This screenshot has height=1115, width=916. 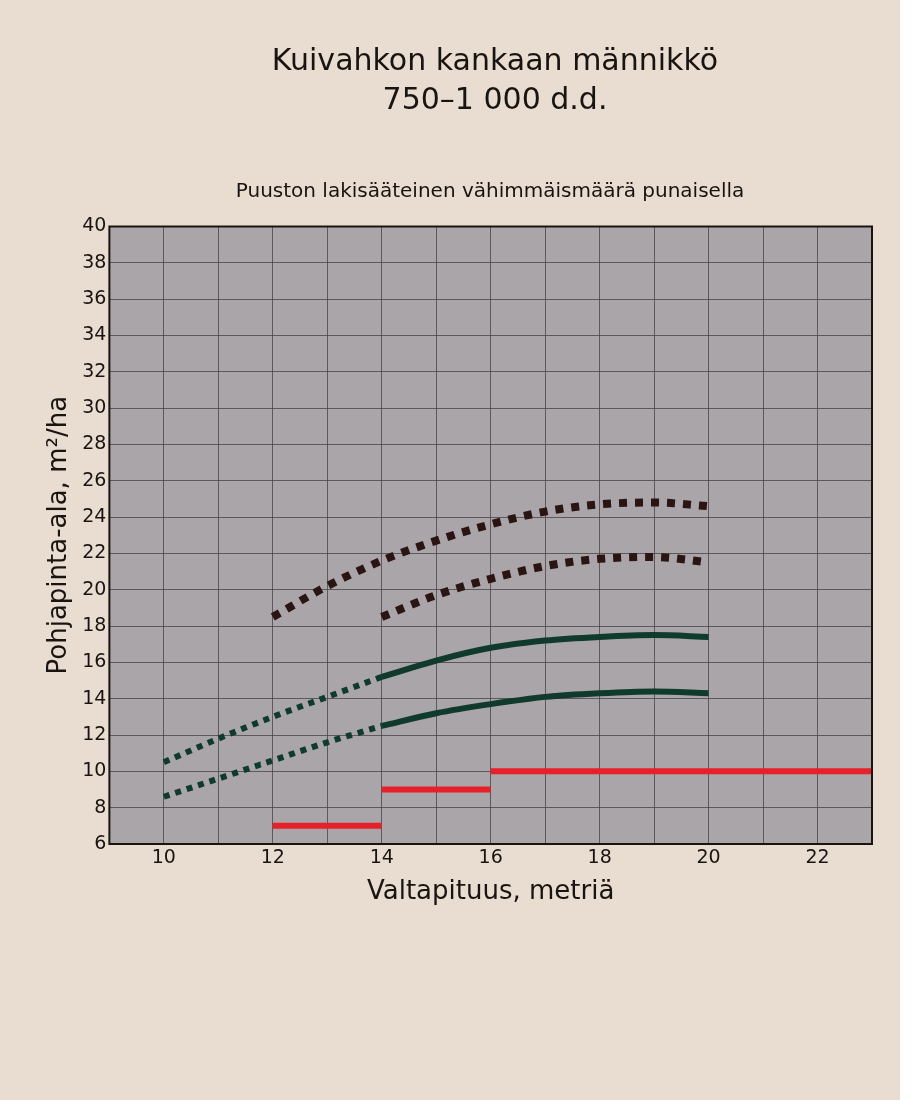 What do you see at coordinates (817, 856) in the screenshot?
I see `x-tick-label: 22` at bounding box center [817, 856].